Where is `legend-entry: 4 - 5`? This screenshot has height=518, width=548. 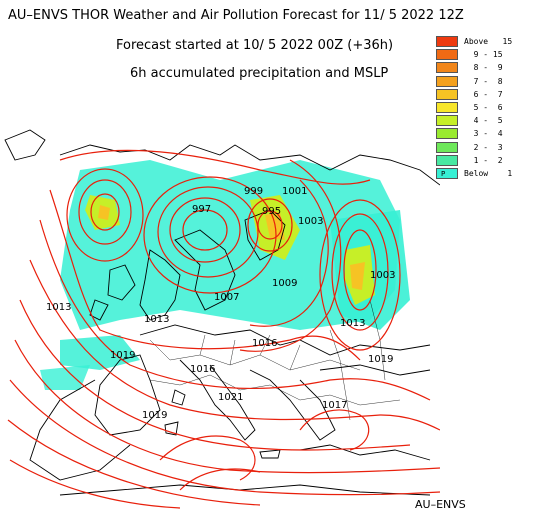 legend-entry: 4 - 5 is located at coordinates (490, 121).